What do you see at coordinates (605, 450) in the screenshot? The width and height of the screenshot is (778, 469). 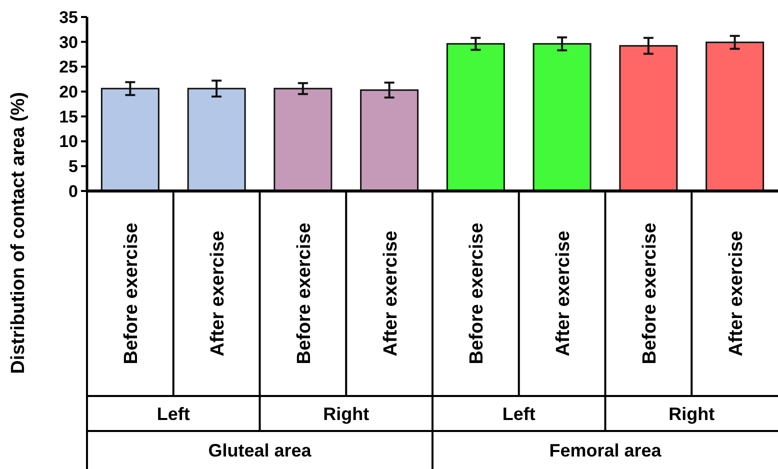 I see `text: Femoral area` at bounding box center [605, 450].